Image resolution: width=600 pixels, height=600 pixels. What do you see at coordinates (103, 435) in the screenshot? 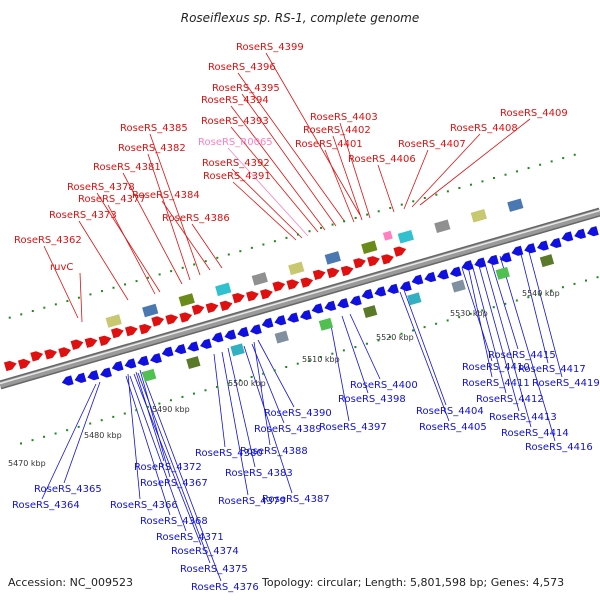
I see `tick-label: 5480 kbp` at bounding box center [103, 435].